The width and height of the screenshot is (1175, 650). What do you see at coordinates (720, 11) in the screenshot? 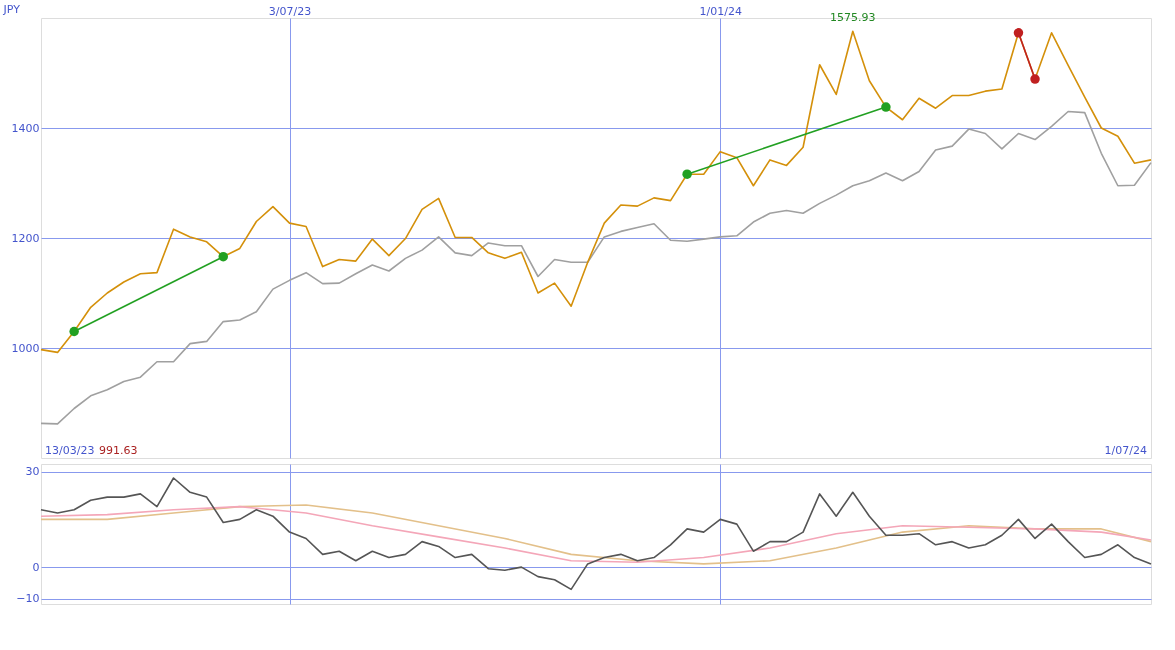
I see `x-tick-label: 1/01/24` at bounding box center [720, 11].